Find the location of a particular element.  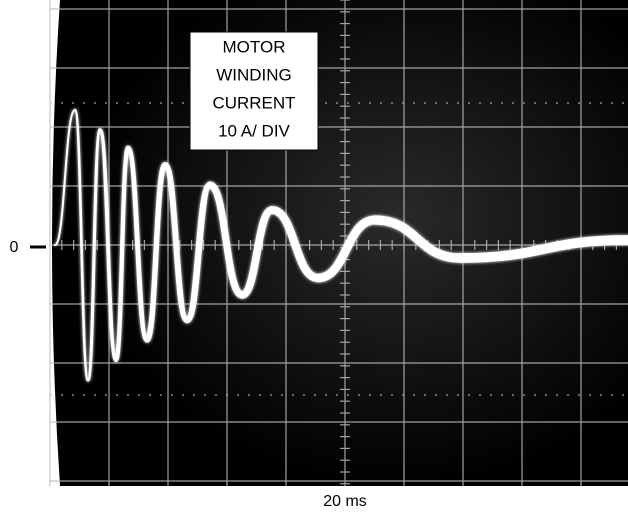

label-line: 10 A/ DIV is located at coordinates (254, 130).